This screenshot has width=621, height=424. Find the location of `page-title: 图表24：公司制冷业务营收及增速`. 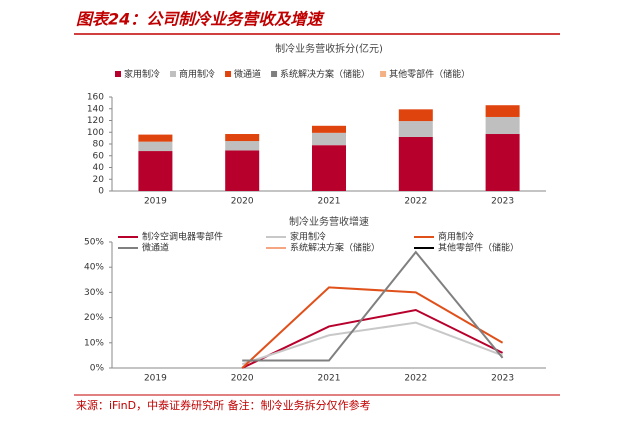

page-title: 图表24：公司制冷业务营收及增速 is located at coordinates (200, 19).